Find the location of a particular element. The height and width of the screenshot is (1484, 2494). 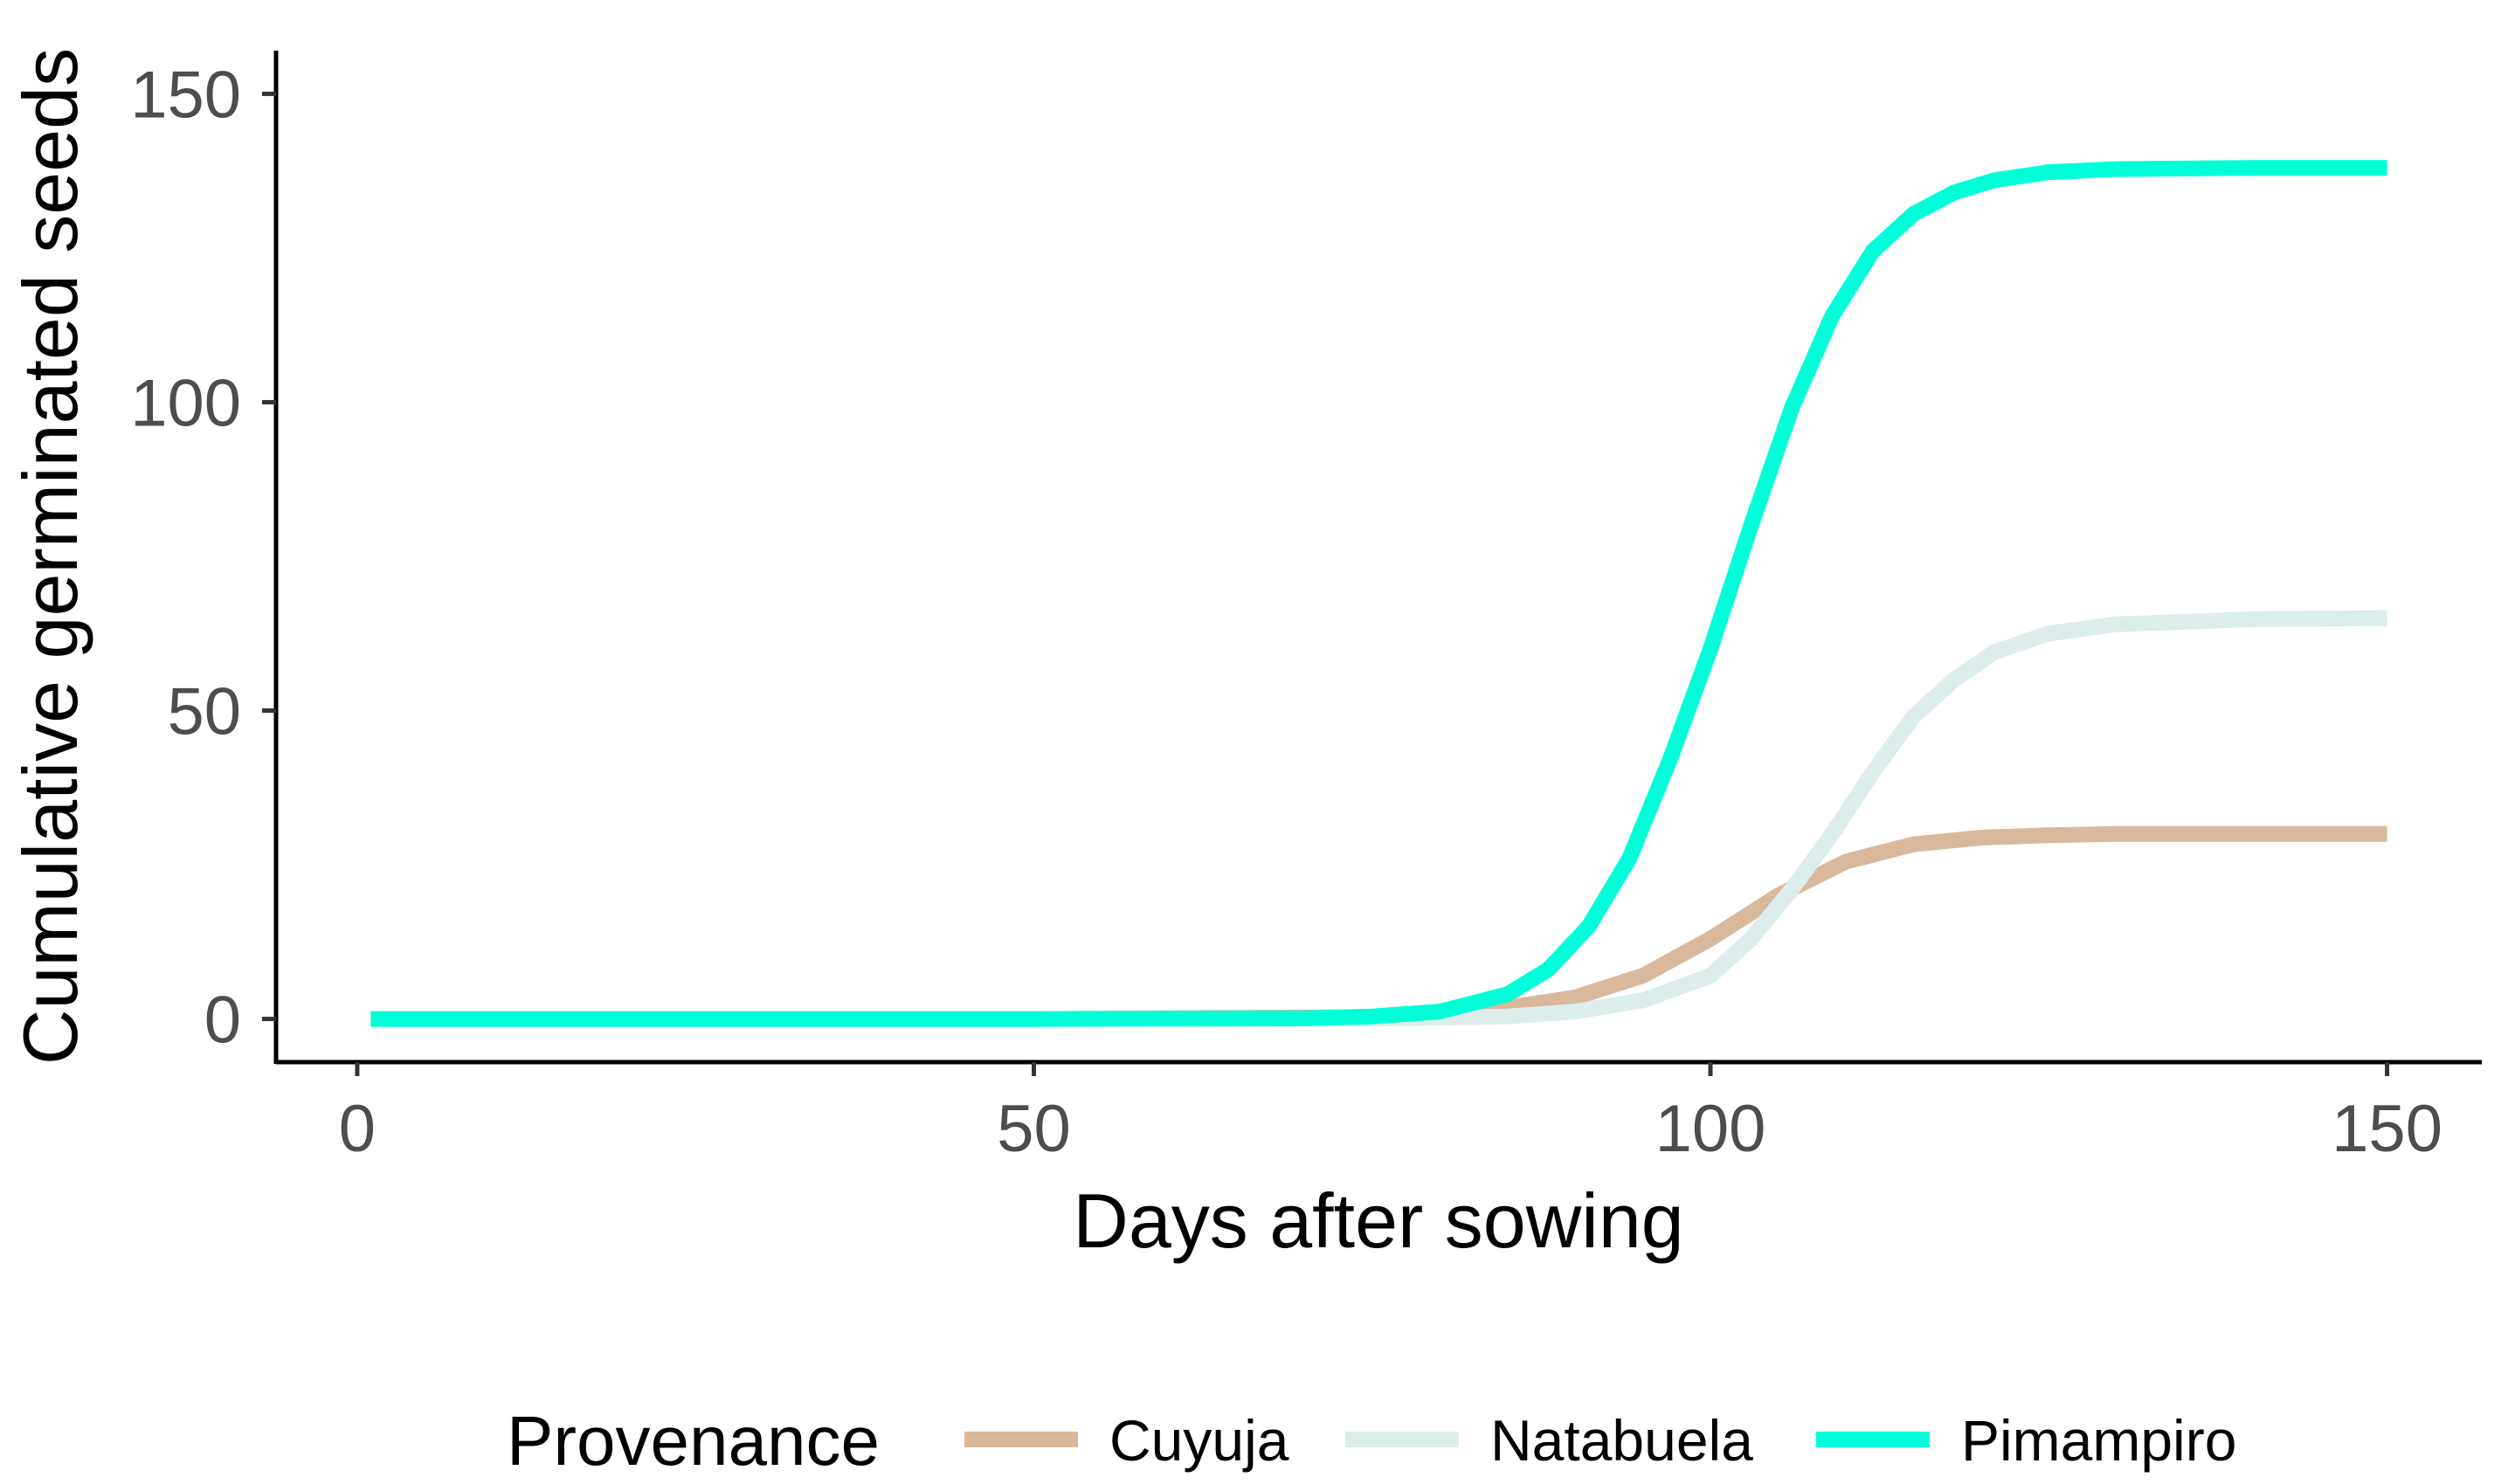

legend: Provenance Cuyuja Natabuela Pimampiro is located at coordinates (1371, 1441).